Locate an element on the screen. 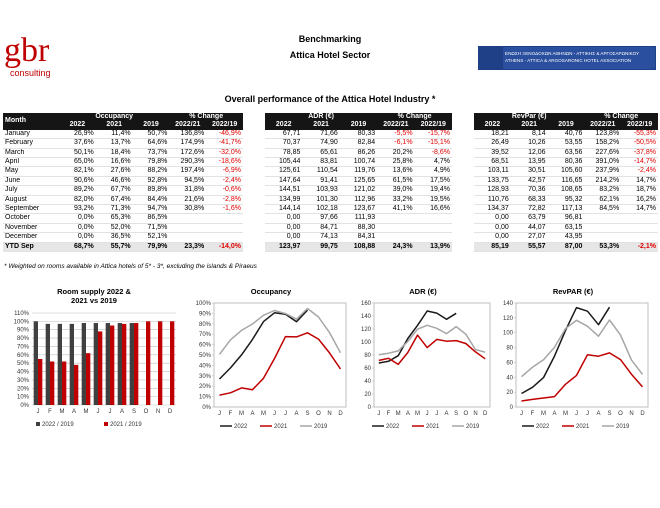 This screenshot has width=660, height=508. table-cell: -32,0% is located at coordinates (224, 153).